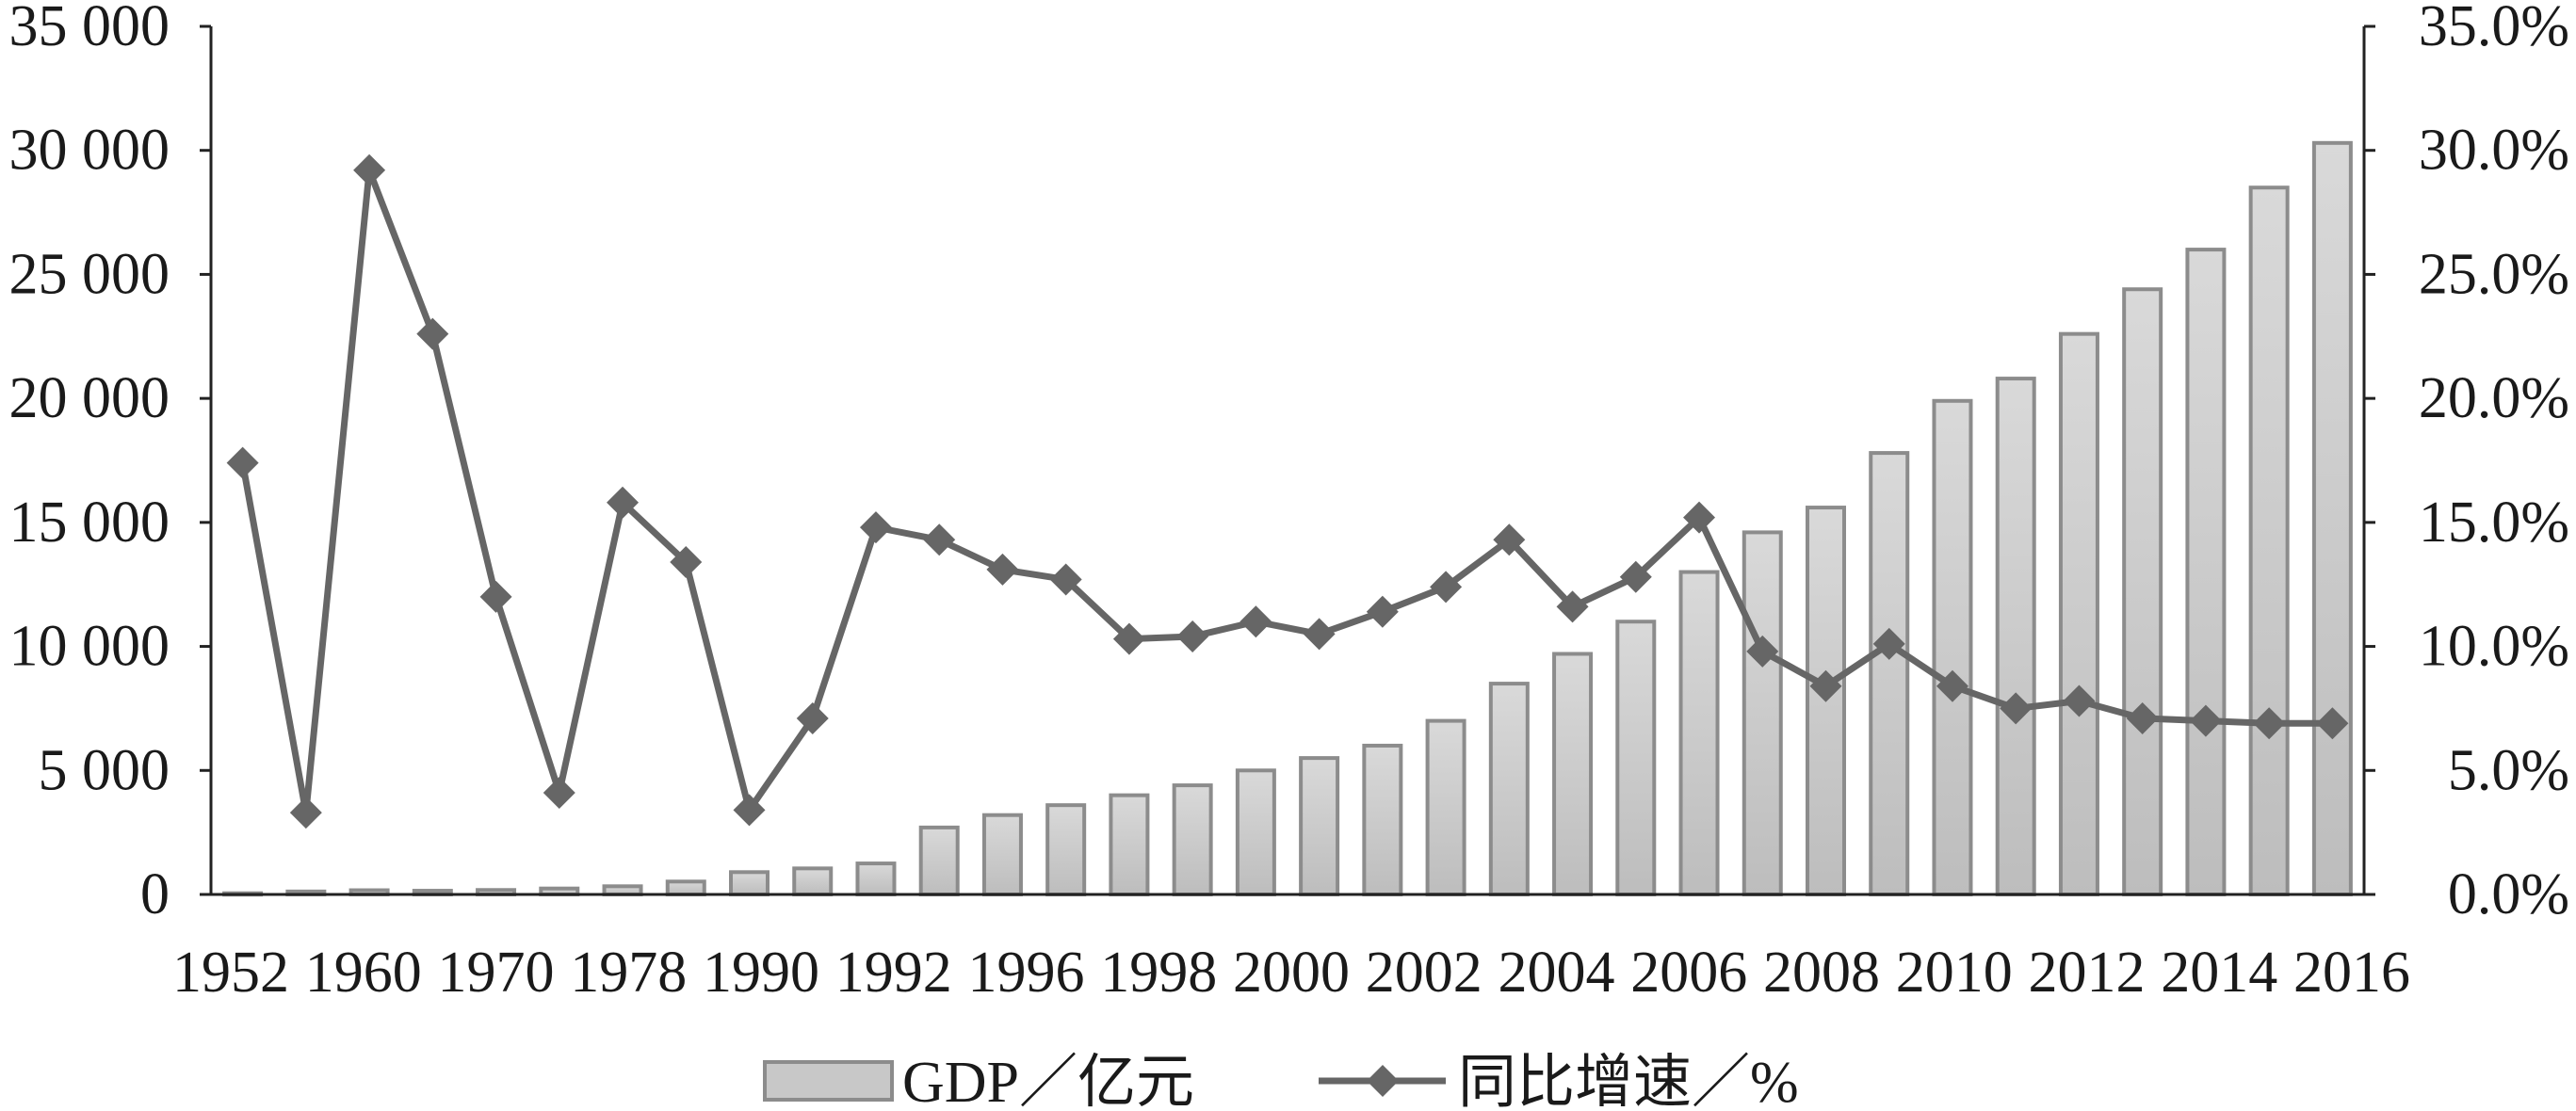 This screenshot has width=2576, height=1111. I want to click on x-axis-tick-label: 1998, so click(1158, 973).